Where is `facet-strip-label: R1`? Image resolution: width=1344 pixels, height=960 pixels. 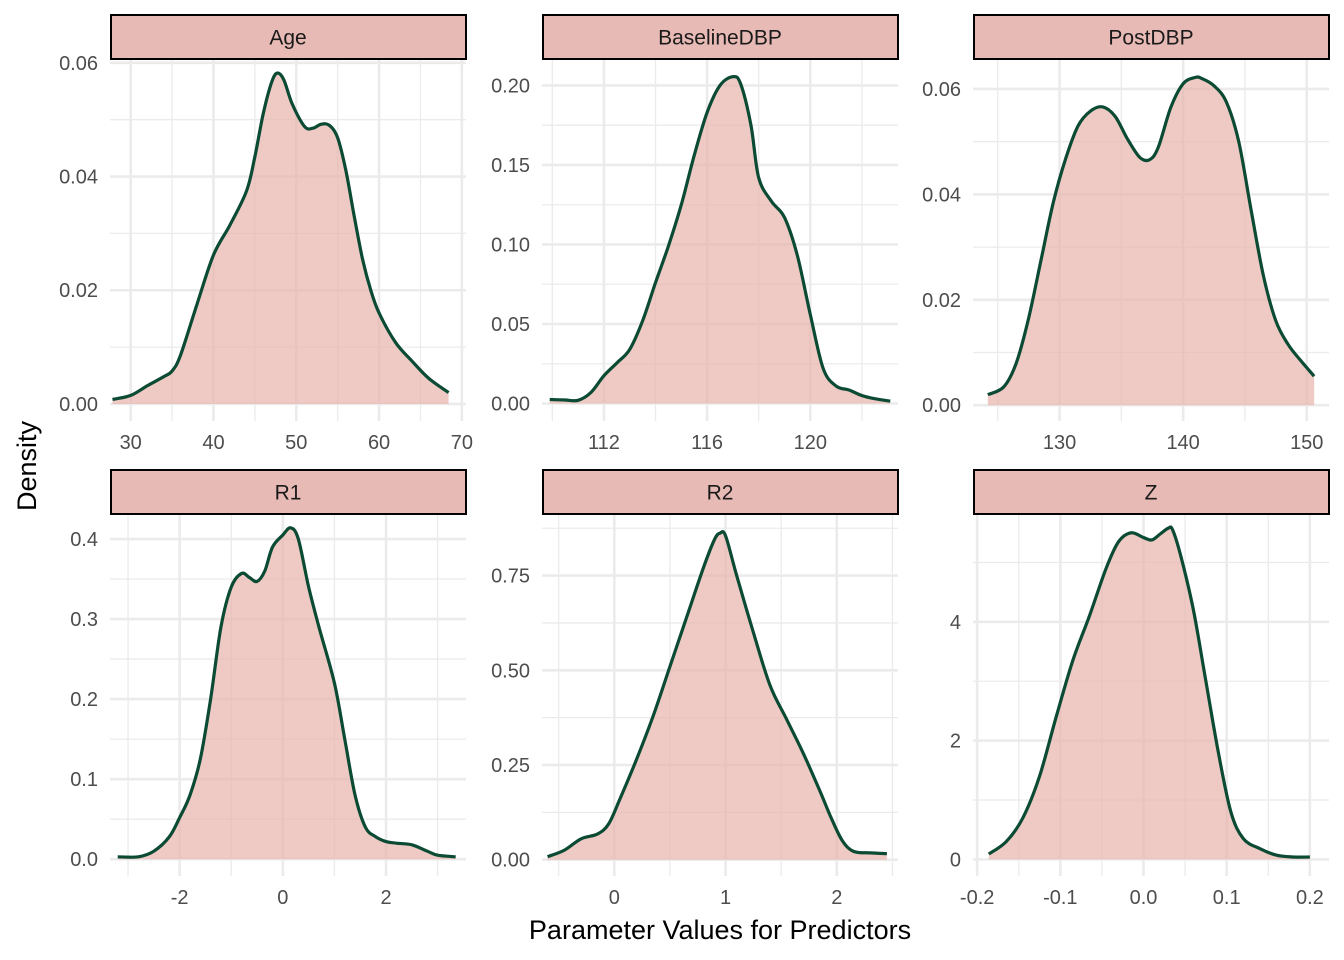
facet-strip-label: R1 is located at coordinates (288, 493).